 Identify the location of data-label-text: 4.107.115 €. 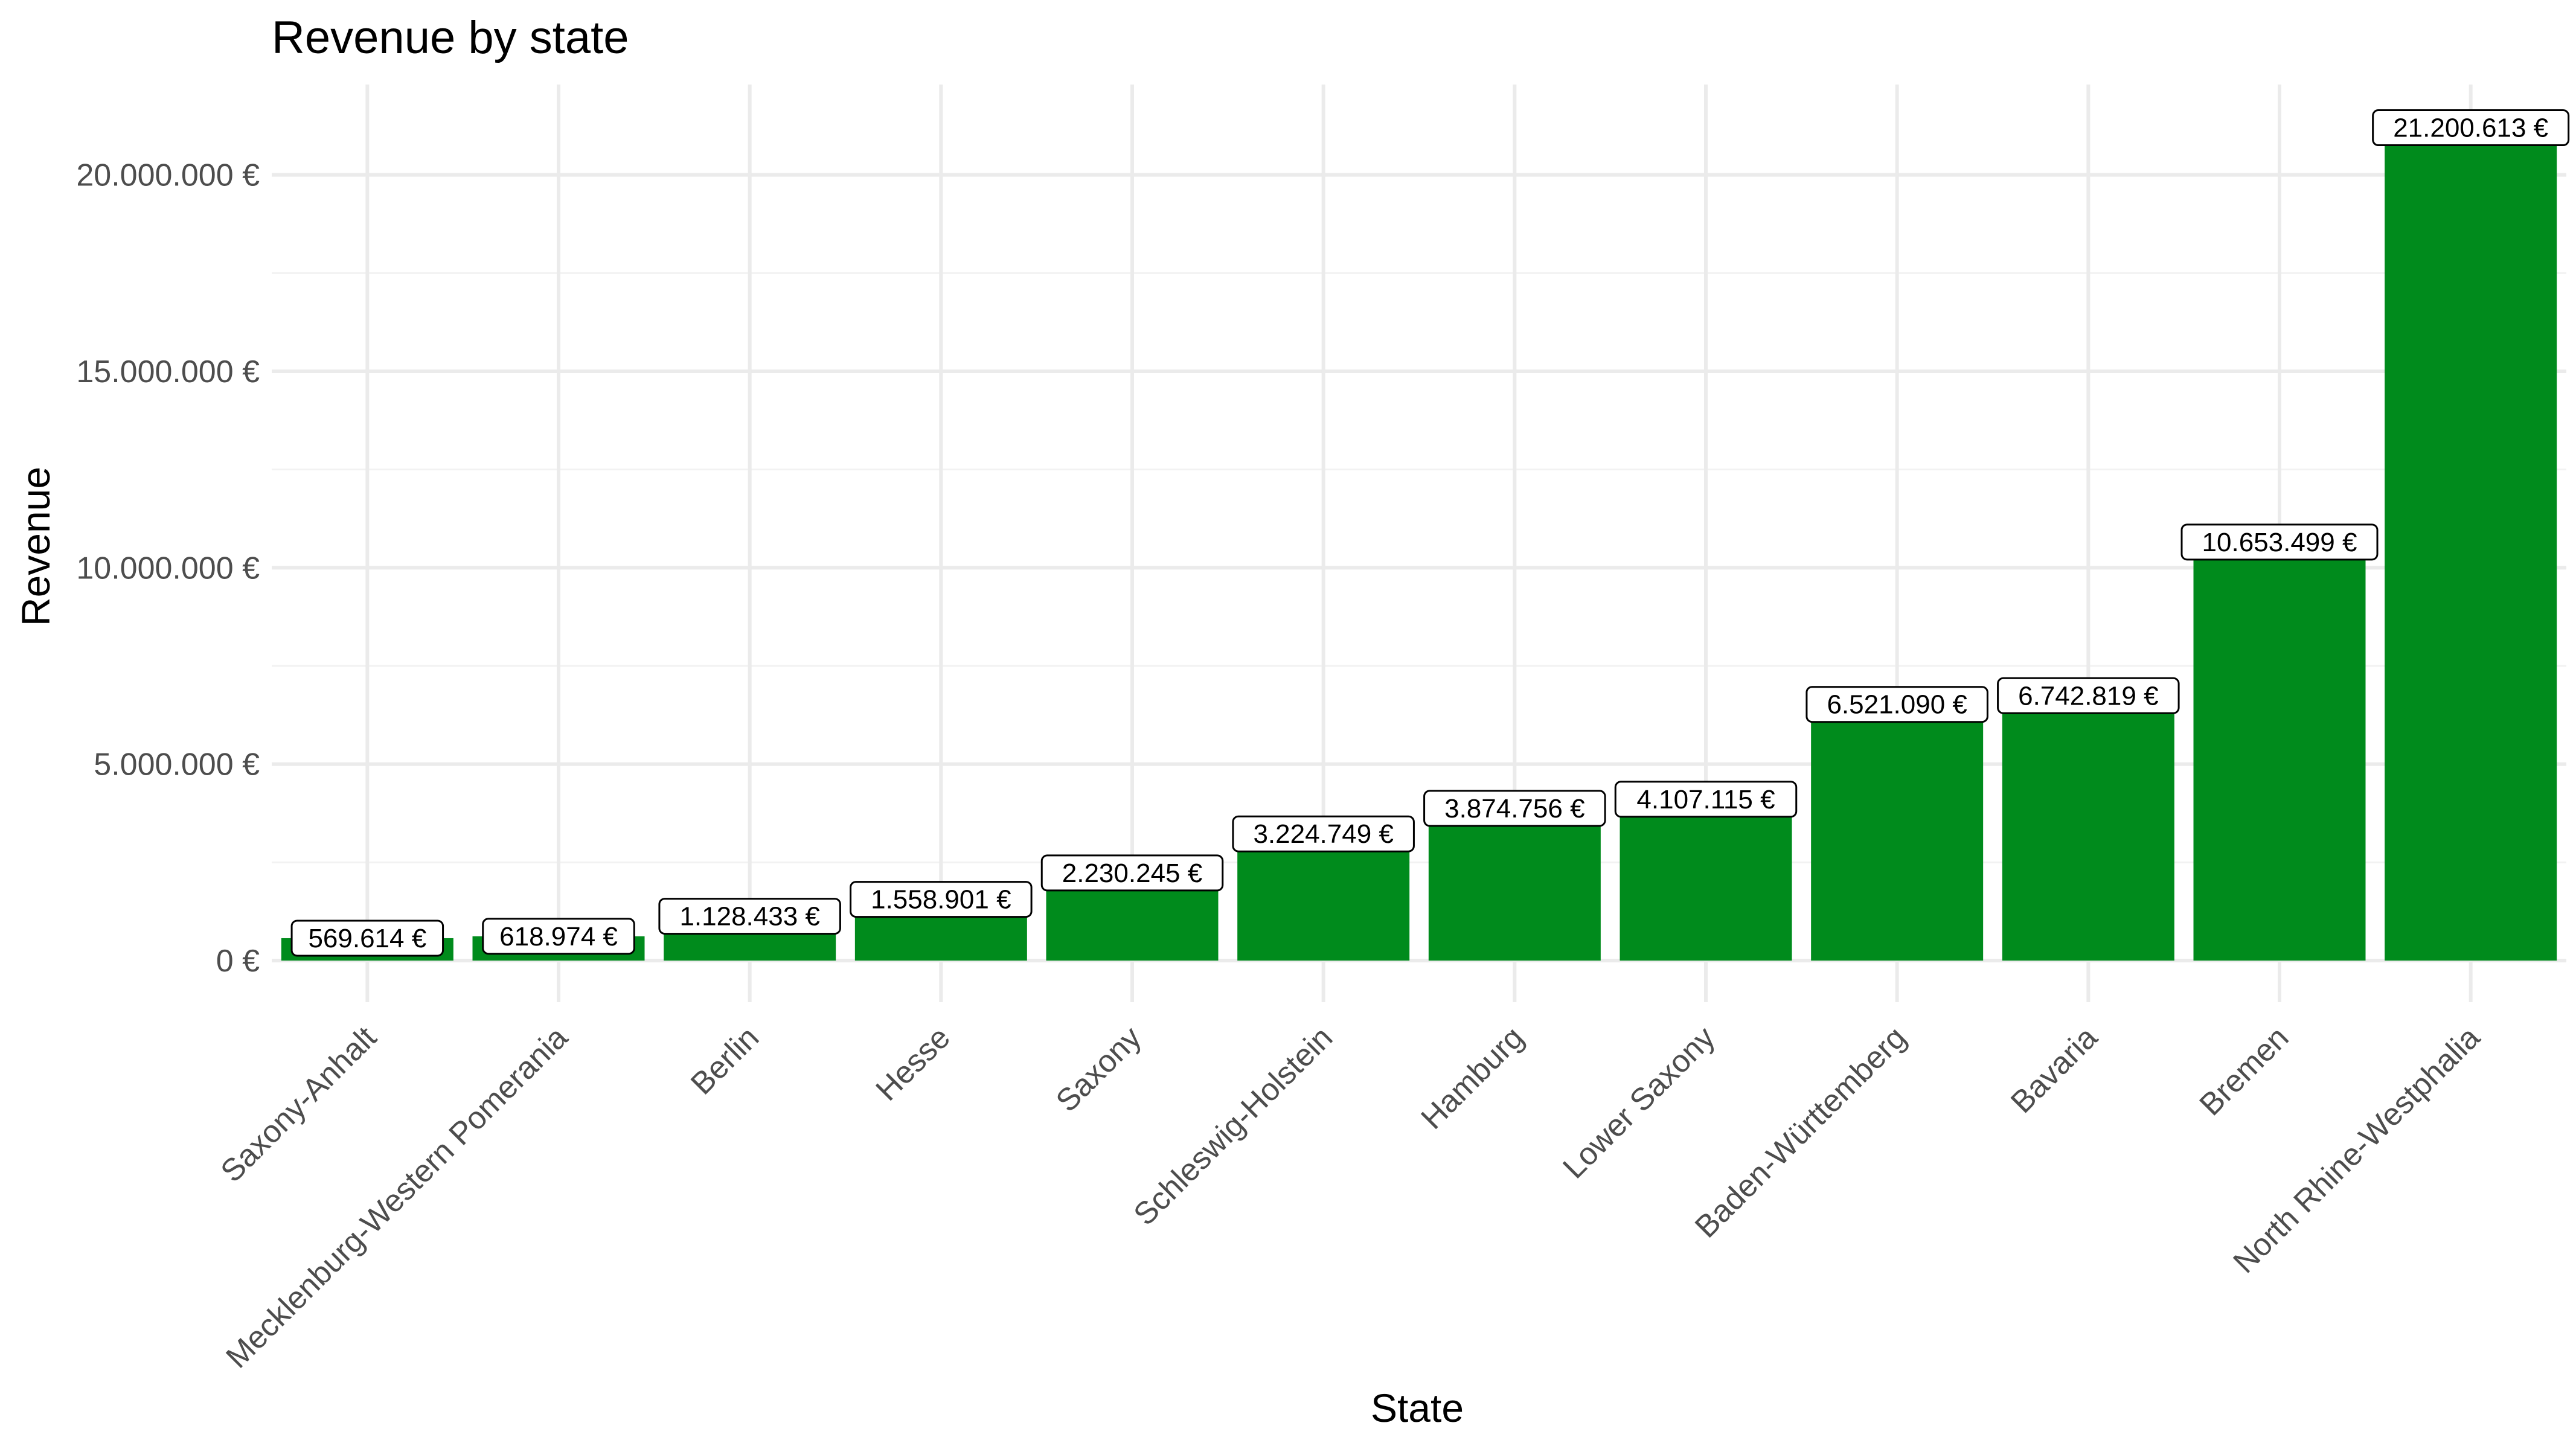
(1705, 799).